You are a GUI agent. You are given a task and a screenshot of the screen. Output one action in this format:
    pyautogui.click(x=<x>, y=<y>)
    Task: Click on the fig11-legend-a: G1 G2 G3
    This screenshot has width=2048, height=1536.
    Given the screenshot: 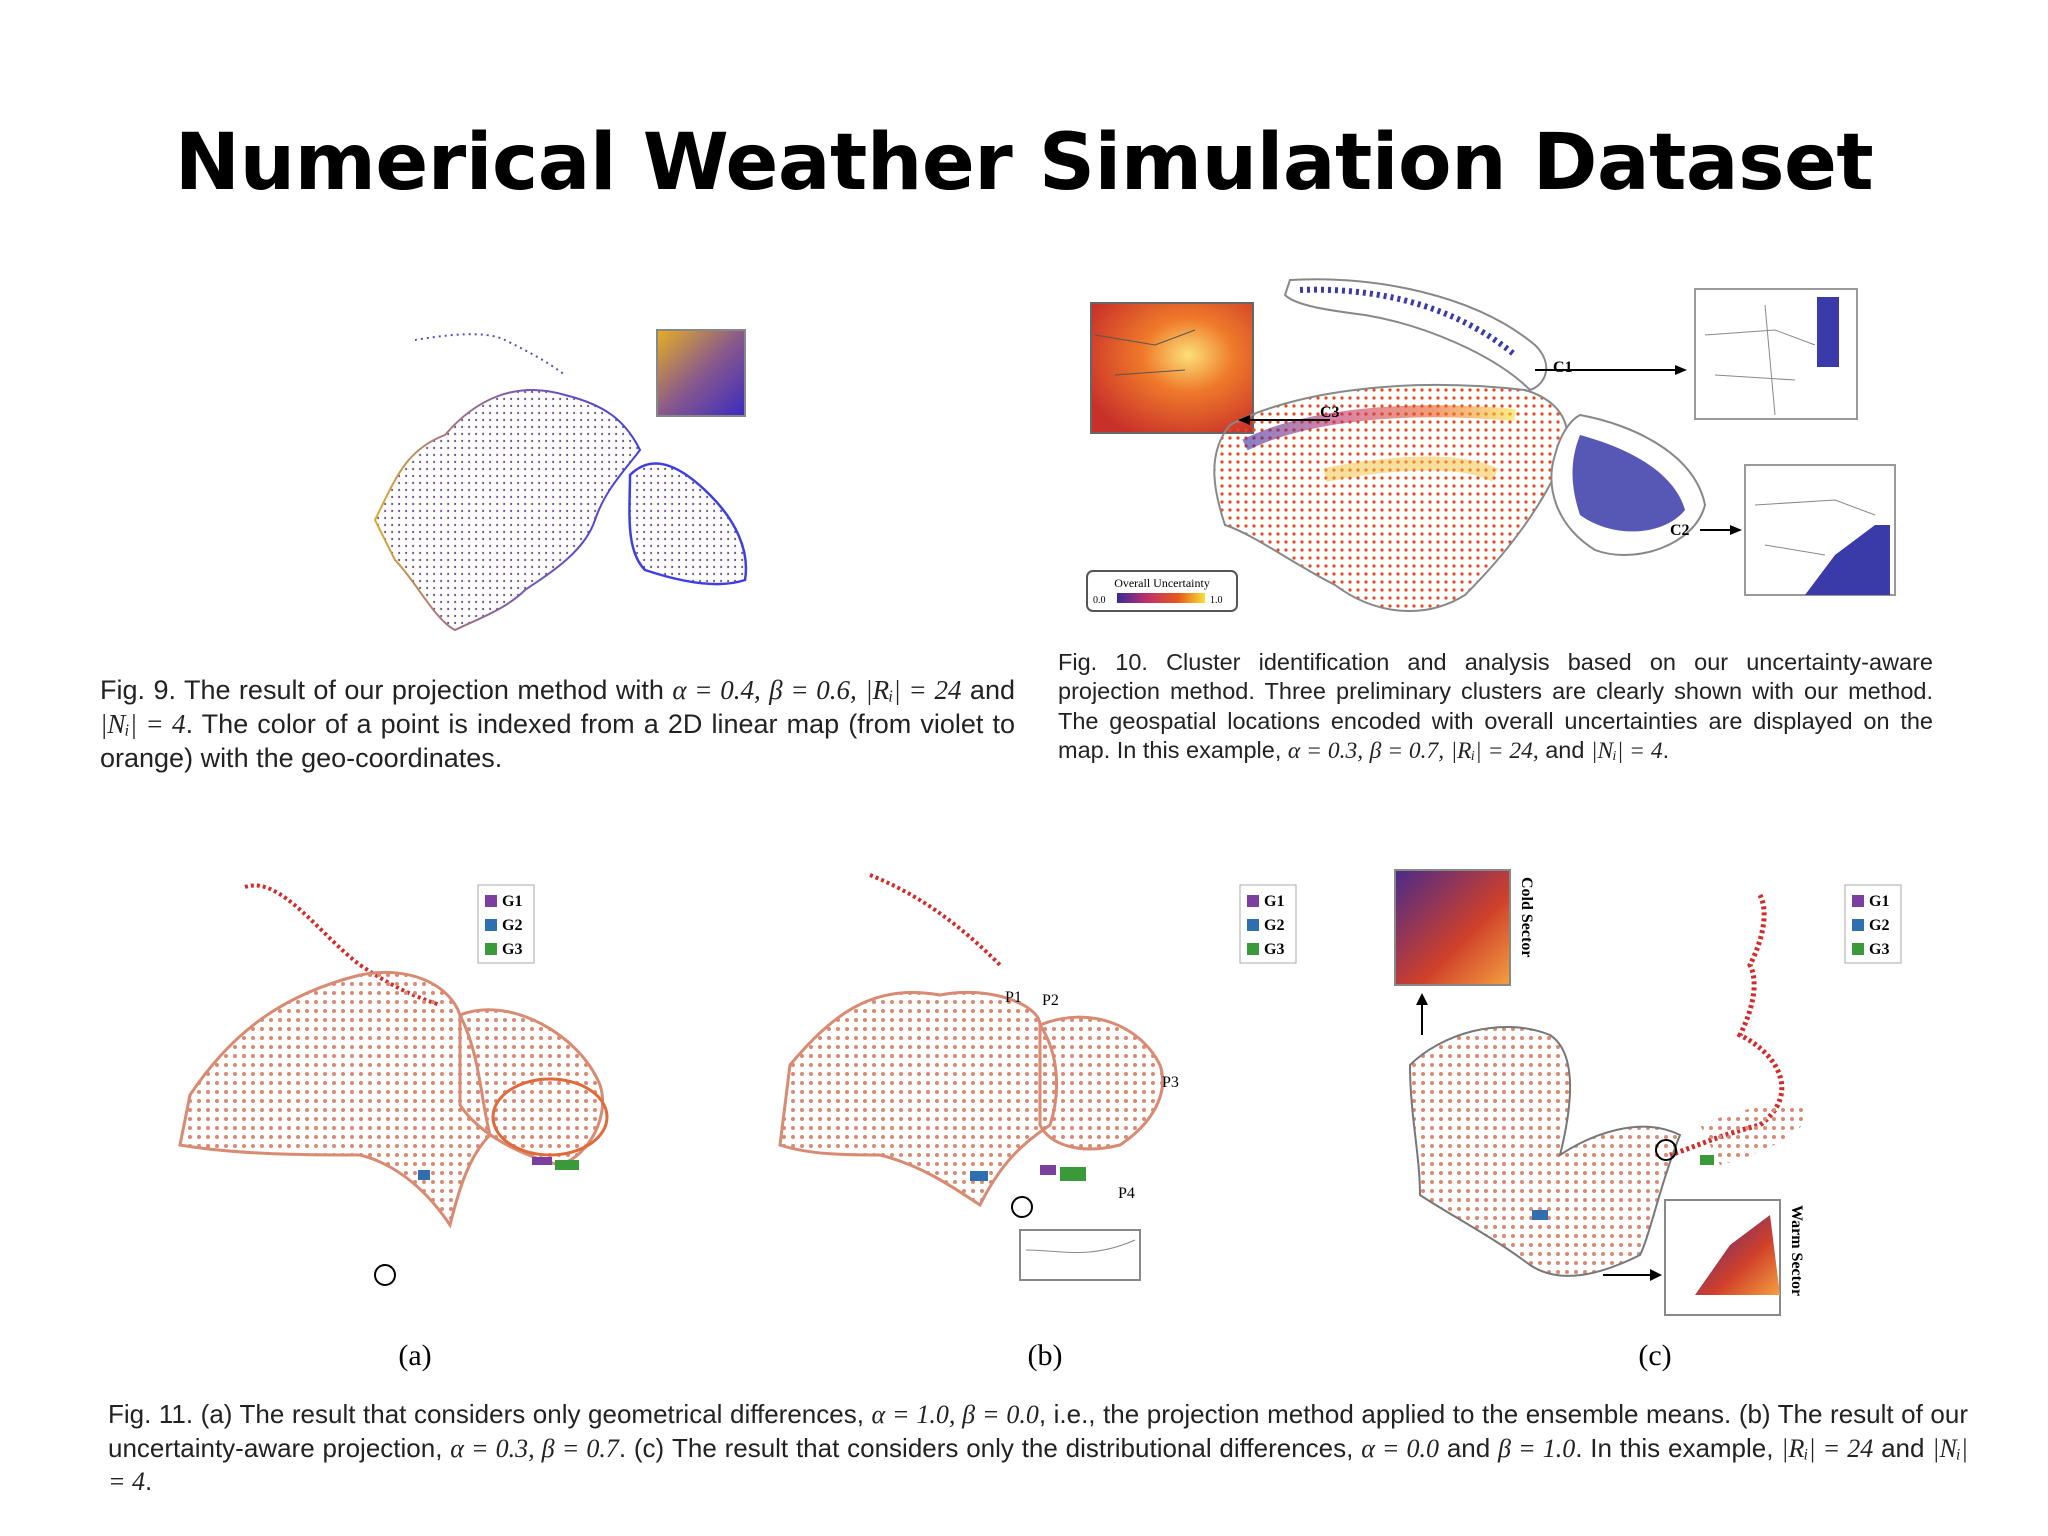 What is the action you would take?
    pyautogui.click(x=506, y=924)
    